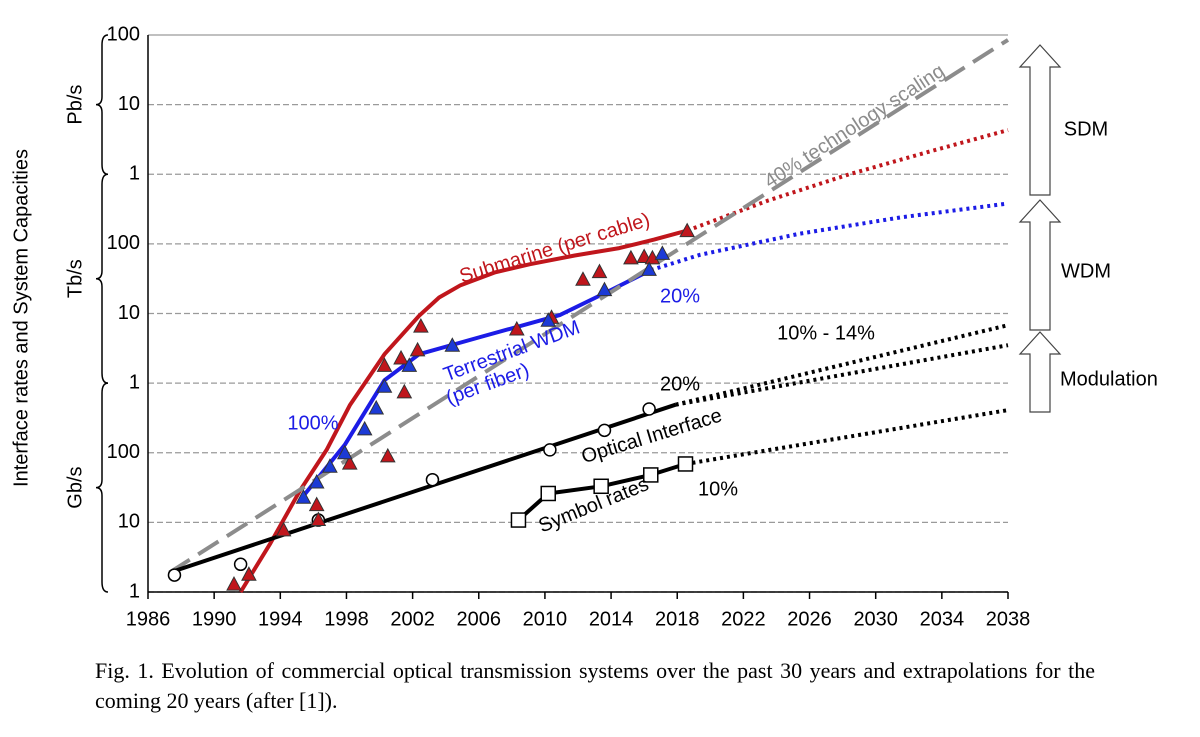  I want to click on x-tick-label: 2026, so click(809, 619).